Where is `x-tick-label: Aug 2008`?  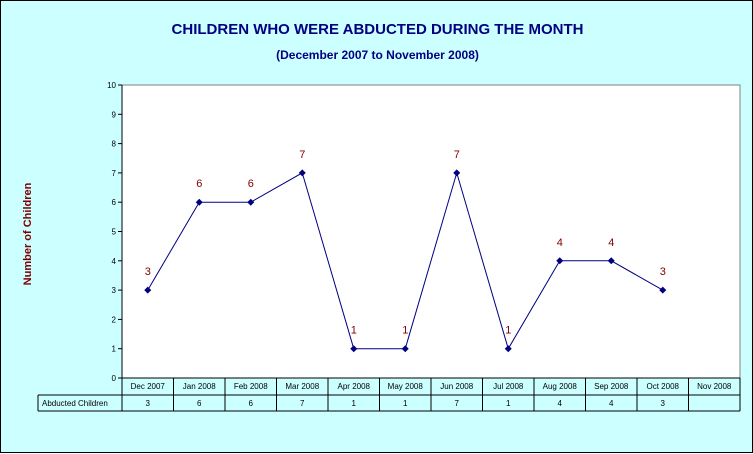 x-tick-label: Aug 2008 is located at coordinates (560, 386).